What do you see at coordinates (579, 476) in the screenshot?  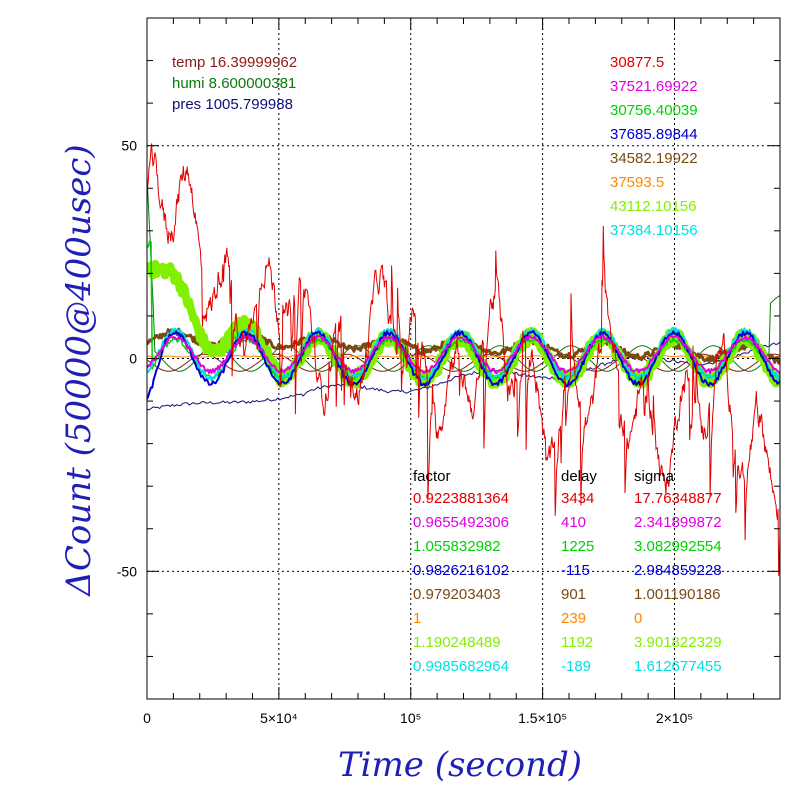 I see `table-header: delay` at bounding box center [579, 476].